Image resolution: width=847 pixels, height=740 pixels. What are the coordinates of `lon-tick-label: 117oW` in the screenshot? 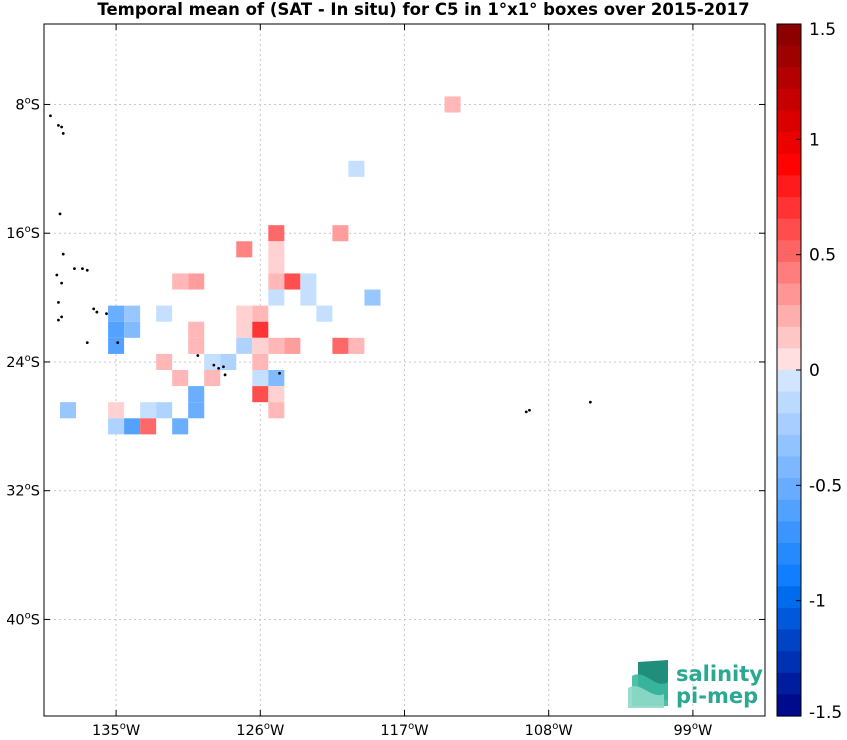 It's located at (404, 730).